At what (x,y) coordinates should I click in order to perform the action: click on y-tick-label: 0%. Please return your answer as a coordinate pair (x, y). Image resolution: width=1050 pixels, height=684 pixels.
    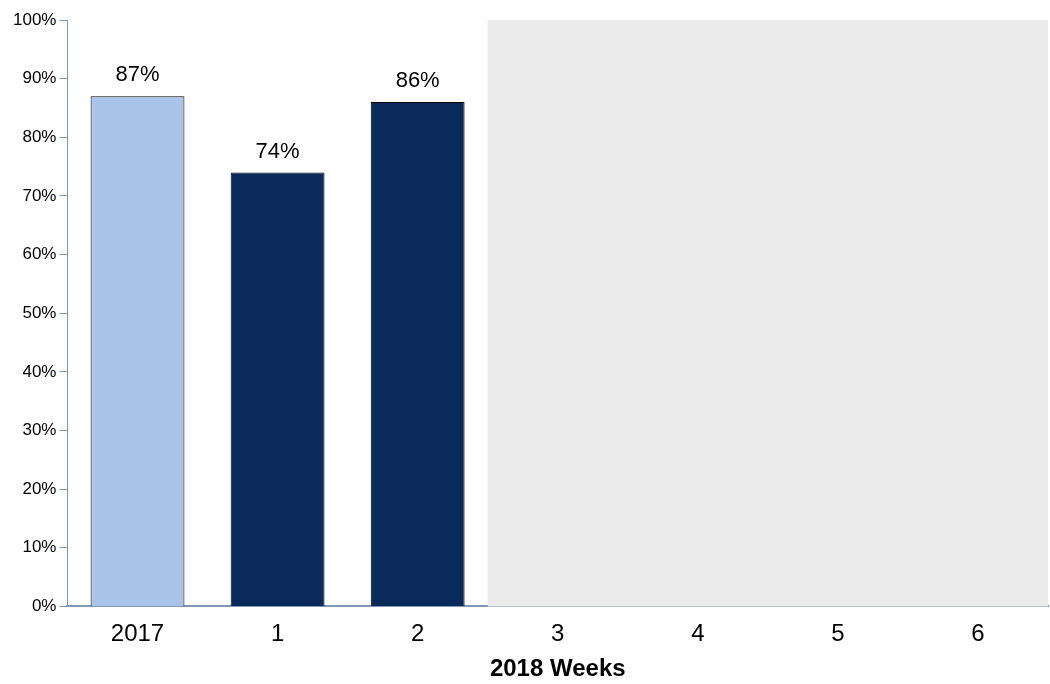
    Looking at the image, I should click on (44, 606).